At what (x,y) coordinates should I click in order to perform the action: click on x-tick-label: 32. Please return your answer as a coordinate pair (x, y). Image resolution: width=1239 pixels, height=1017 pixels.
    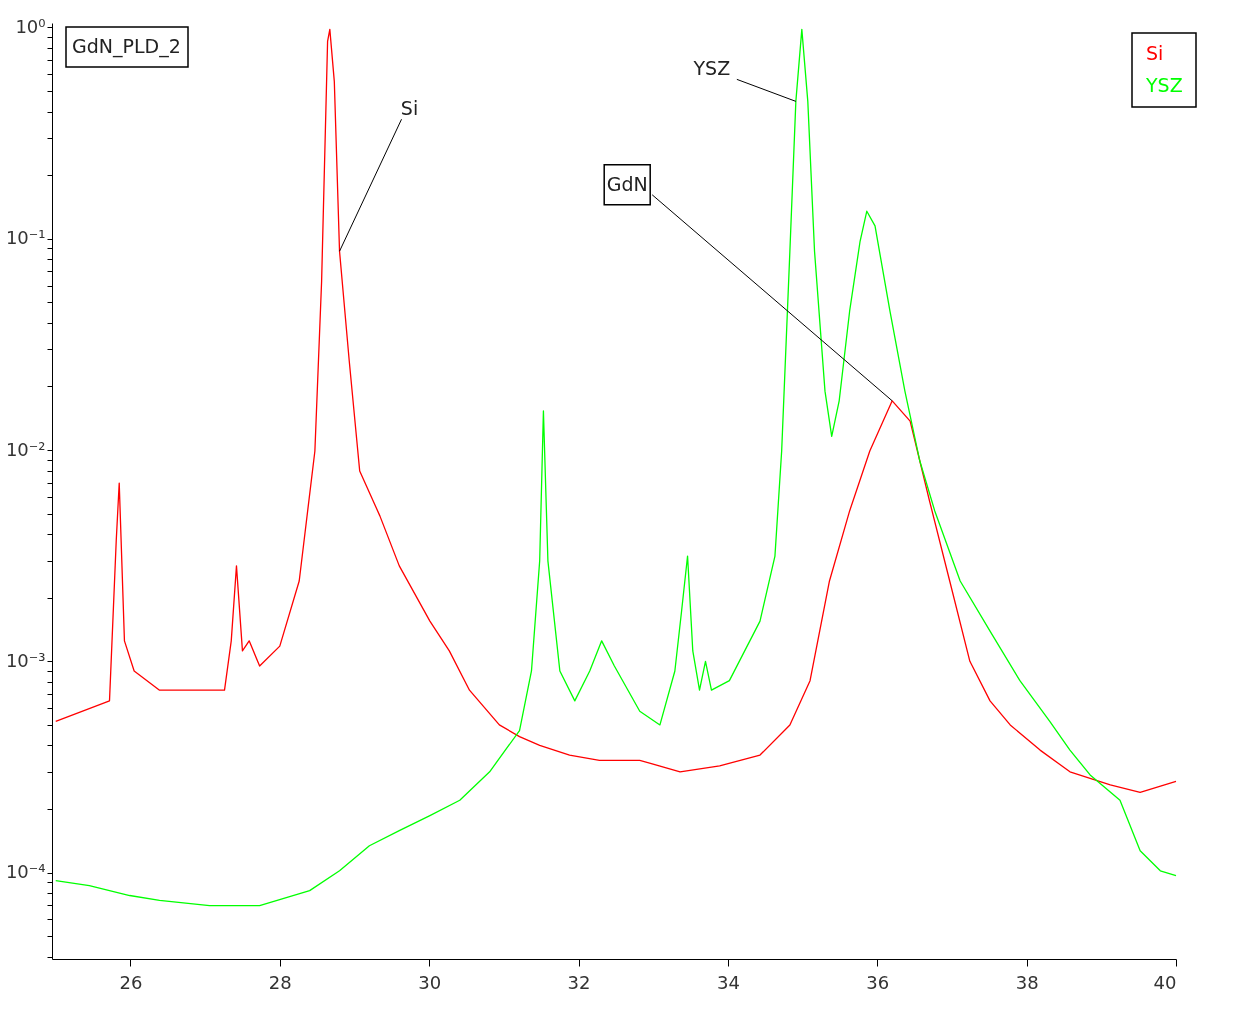
    Looking at the image, I should click on (579, 982).